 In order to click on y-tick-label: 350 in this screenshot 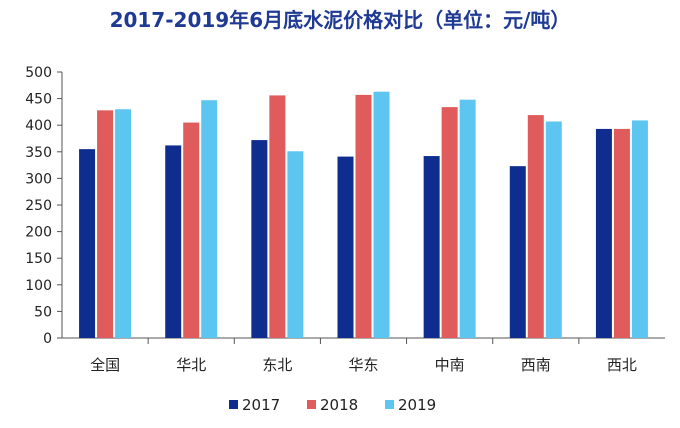, I will do `click(38, 153)`.